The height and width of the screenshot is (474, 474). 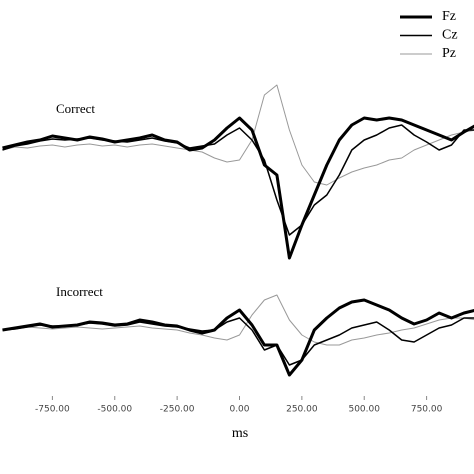 I want to click on series-line, so click(x=238, y=320).